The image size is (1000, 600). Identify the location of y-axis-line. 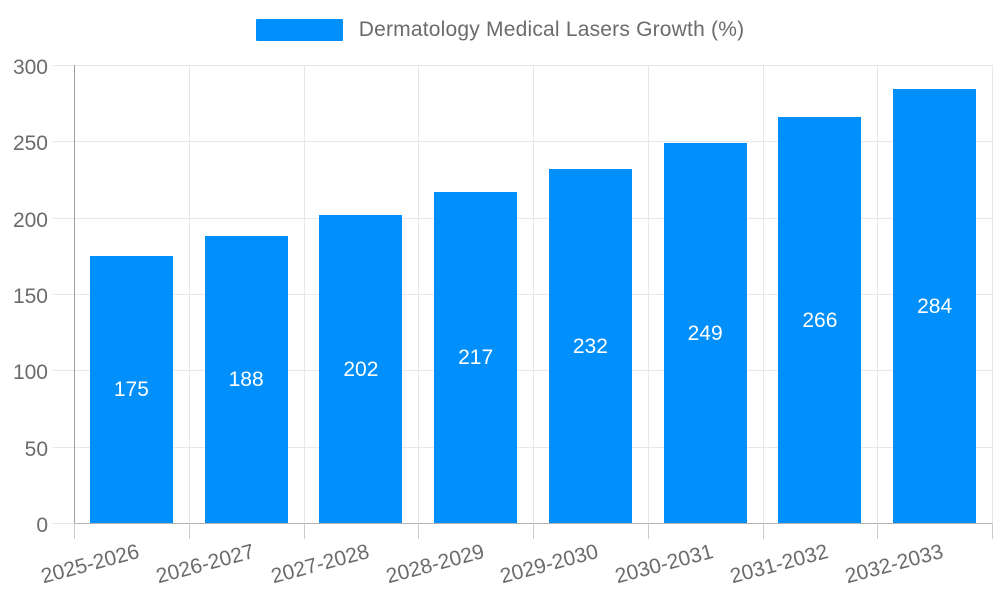
(74, 294).